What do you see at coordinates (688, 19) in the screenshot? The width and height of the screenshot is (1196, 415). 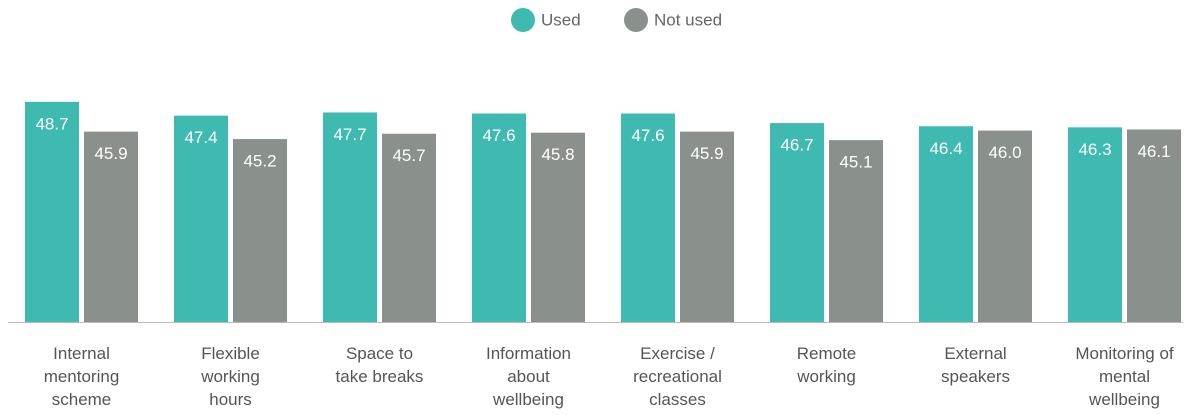 I see `legend-label: Not used` at bounding box center [688, 19].